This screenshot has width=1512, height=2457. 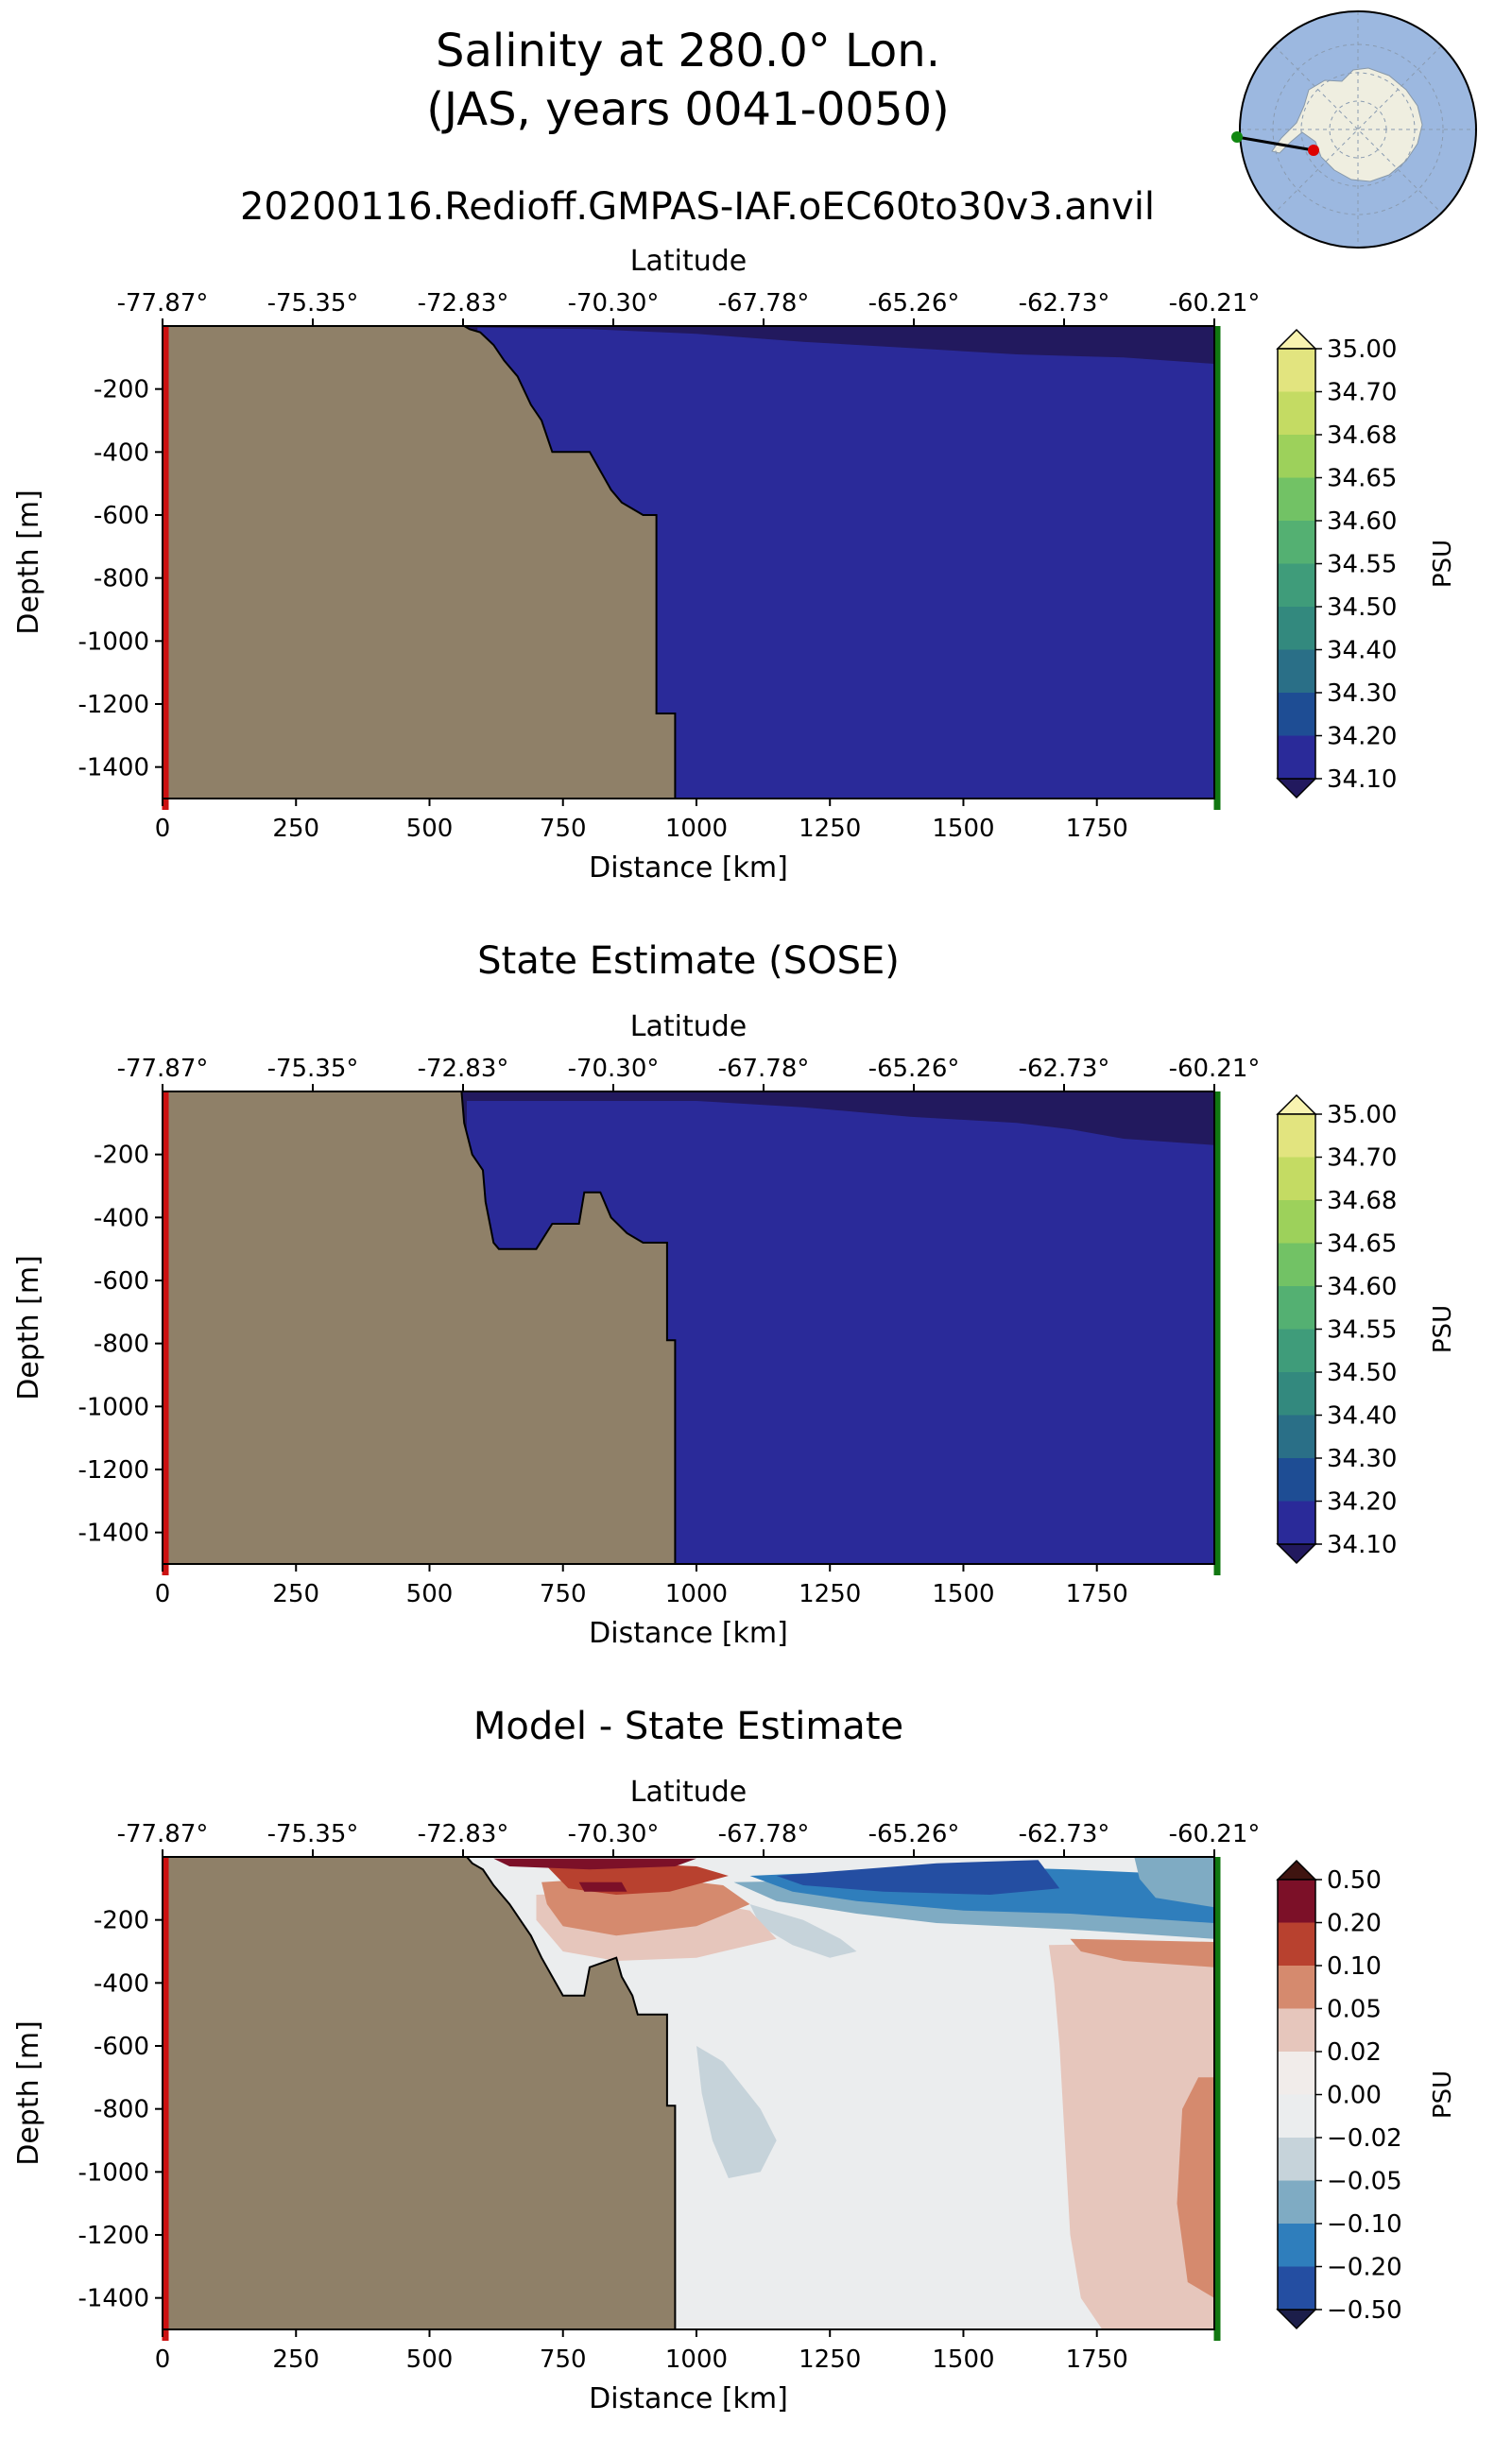 I want to click on colorbar-level-3: 34.65, so click(x=1362, y=479).